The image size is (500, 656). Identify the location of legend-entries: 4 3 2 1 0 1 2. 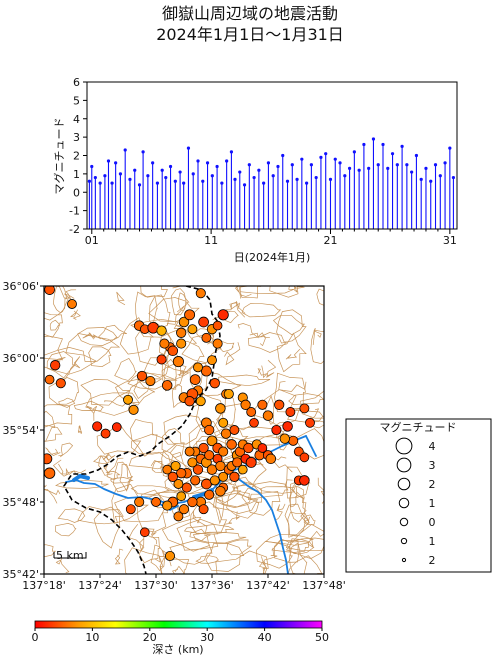
(415, 502).